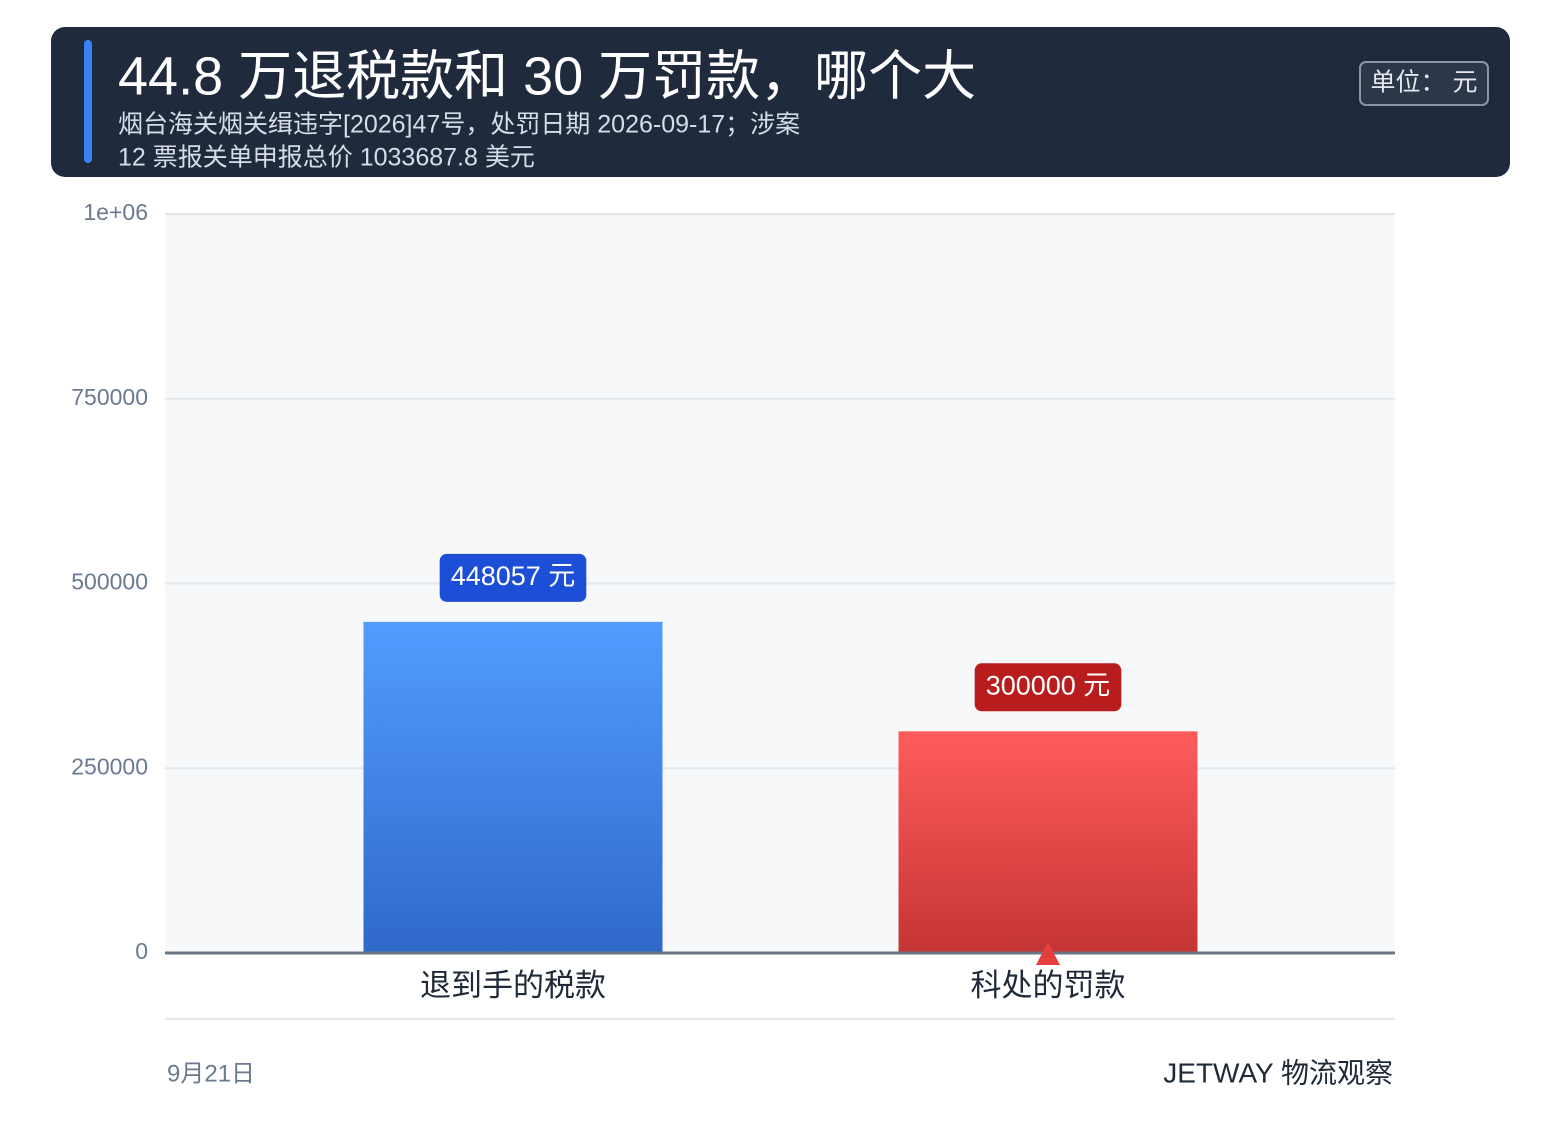  What do you see at coordinates (513, 985) in the screenshot?
I see `x-tick-label: 退到手的税款` at bounding box center [513, 985].